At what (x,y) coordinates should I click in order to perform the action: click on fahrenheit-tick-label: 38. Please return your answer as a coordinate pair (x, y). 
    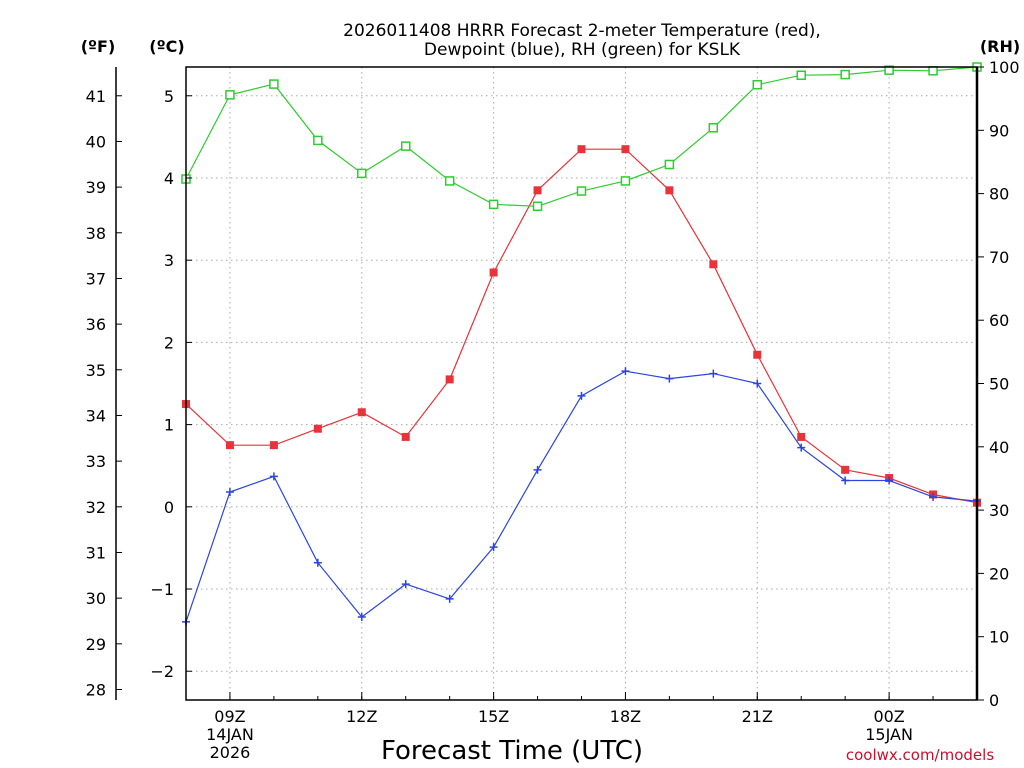
    Looking at the image, I should click on (96, 233).